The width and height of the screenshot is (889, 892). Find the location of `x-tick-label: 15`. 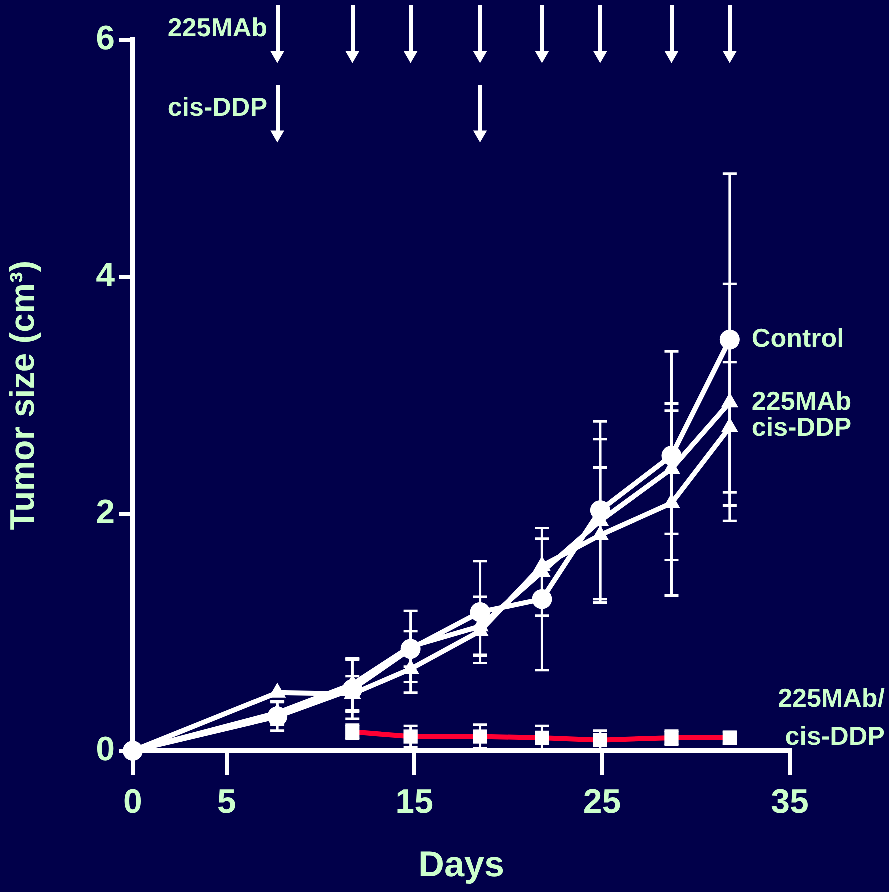

x-tick-label: 15 is located at coordinates (415, 801).